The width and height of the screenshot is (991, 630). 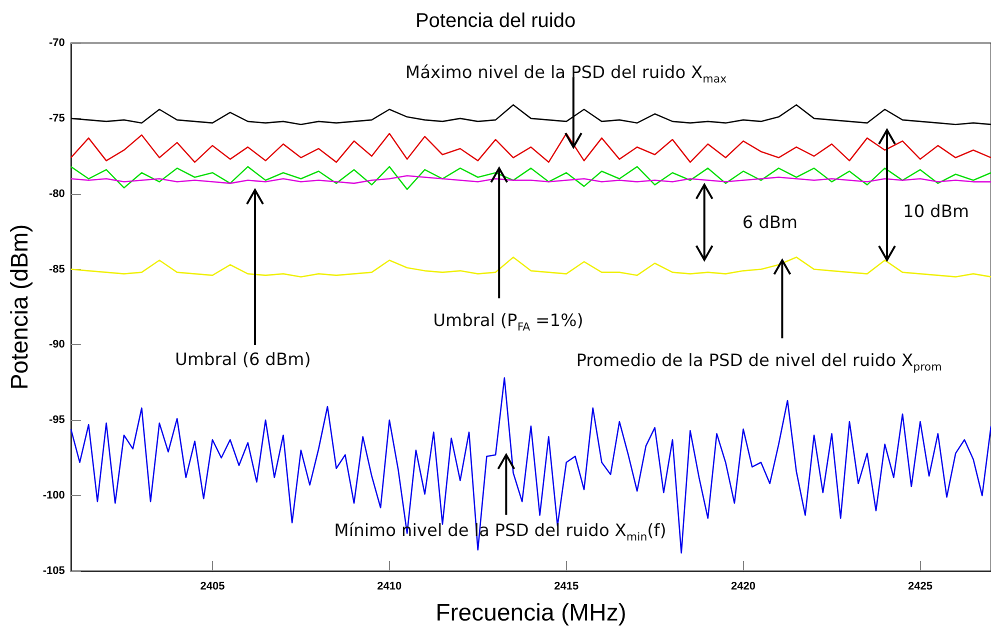 I want to click on y-tick-label: -100, so click(x=53, y=496).